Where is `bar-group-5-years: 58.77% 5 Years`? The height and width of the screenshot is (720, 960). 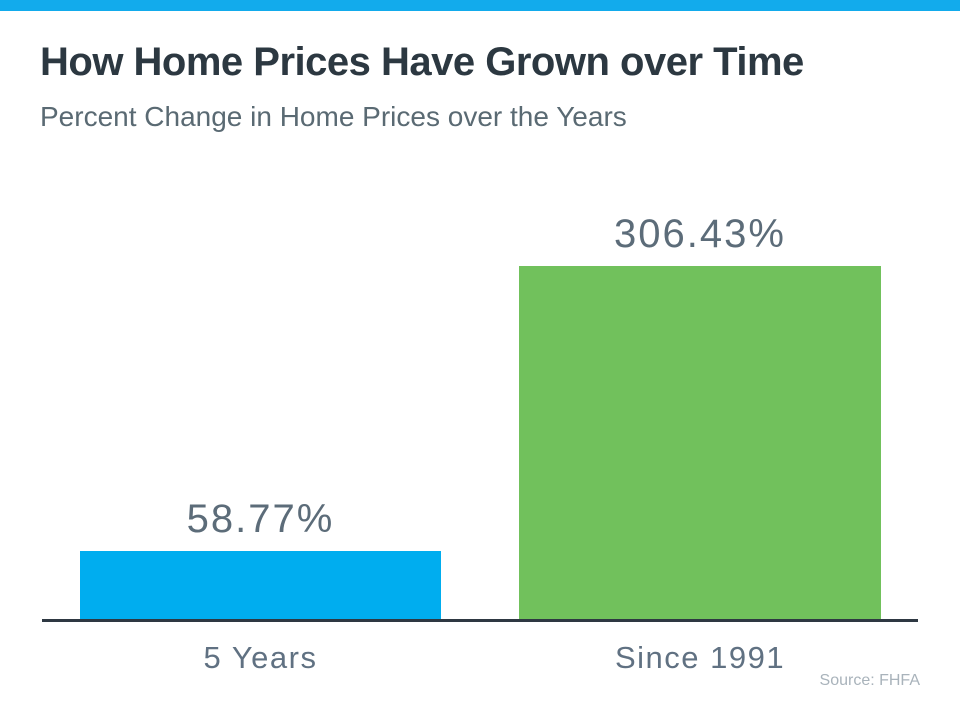 bar-group-5-years: 58.77% 5 Years is located at coordinates (260, 586).